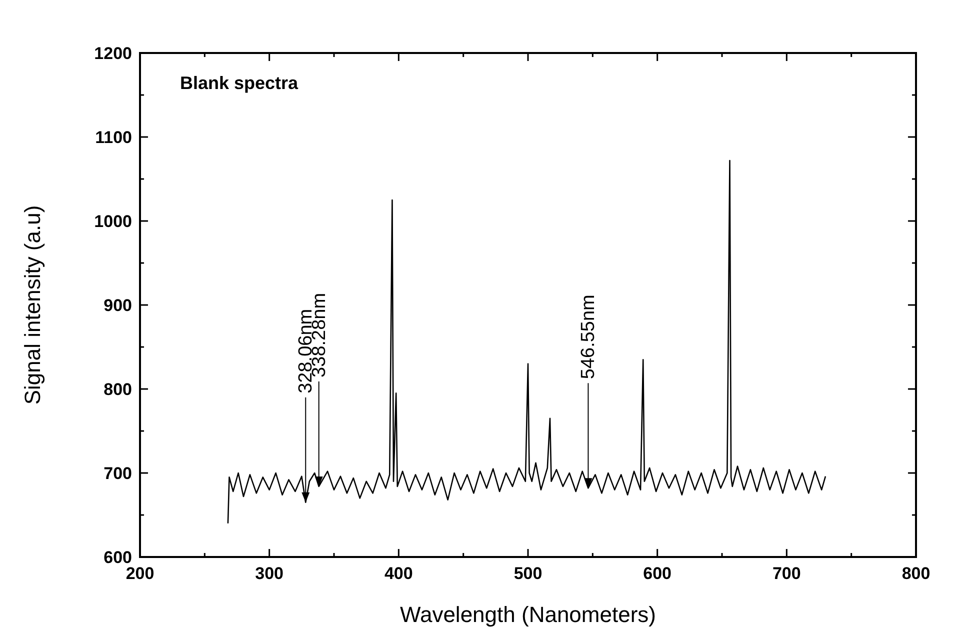 The image size is (954, 636). What do you see at coordinates (118, 389) in the screenshot?
I see `y-tick-label: 800` at bounding box center [118, 389].